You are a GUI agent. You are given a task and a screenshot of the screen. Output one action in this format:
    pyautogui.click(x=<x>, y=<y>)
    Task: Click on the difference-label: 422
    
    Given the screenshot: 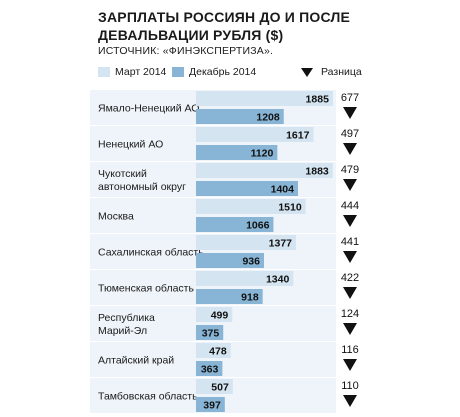 What is the action you would take?
    pyautogui.click(x=350, y=278)
    